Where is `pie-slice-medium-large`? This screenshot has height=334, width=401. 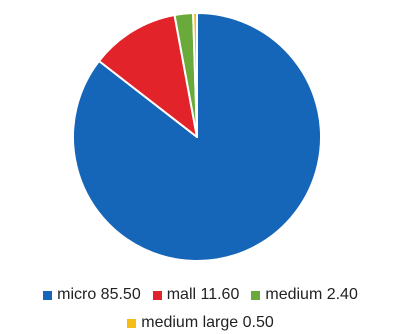 pie-slice-medium-large is located at coordinates (195, 74).